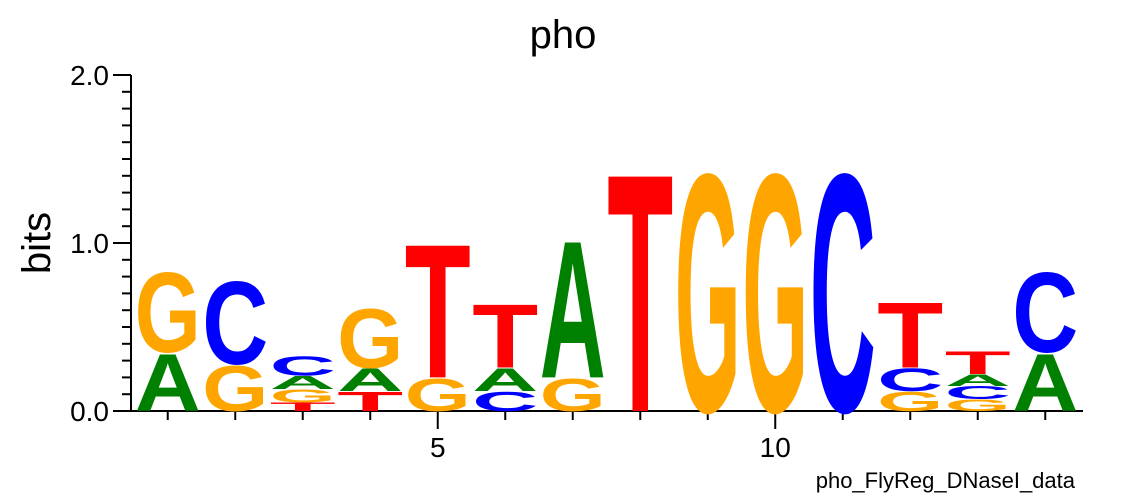 The width and height of the screenshot is (1125, 496). Describe the element at coordinates (89, 411) in the screenshot. I see `y-tick-label: 0.0` at that location.